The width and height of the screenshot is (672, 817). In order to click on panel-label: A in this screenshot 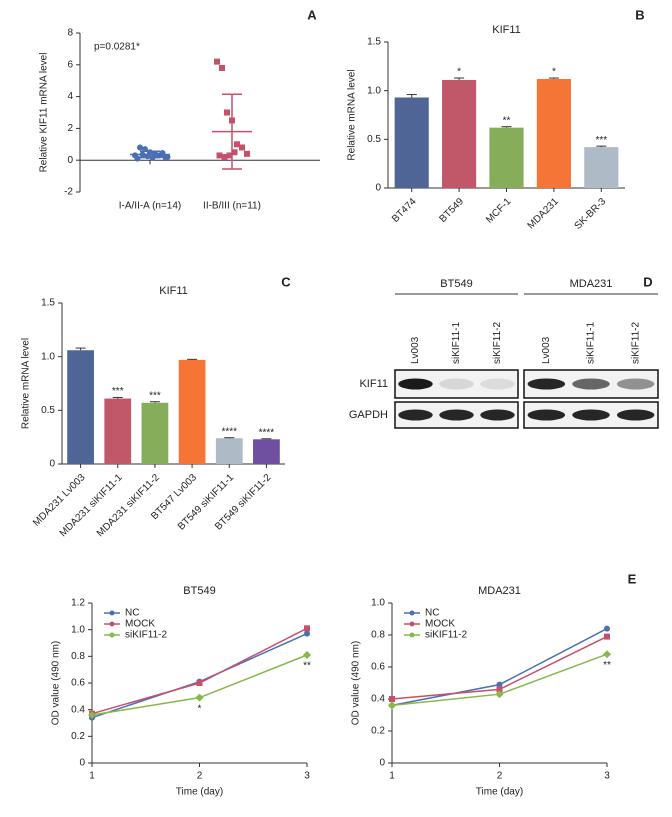, I will do `click(312, 14)`.